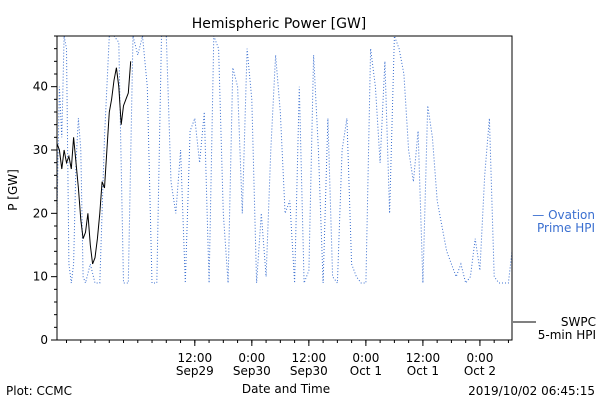 Image resolution: width=600 pixels, height=400 pixels. Describe the element at coordinates (13, 190) in the screenshot. I see `y-axis-label: P [GW]` at that location.